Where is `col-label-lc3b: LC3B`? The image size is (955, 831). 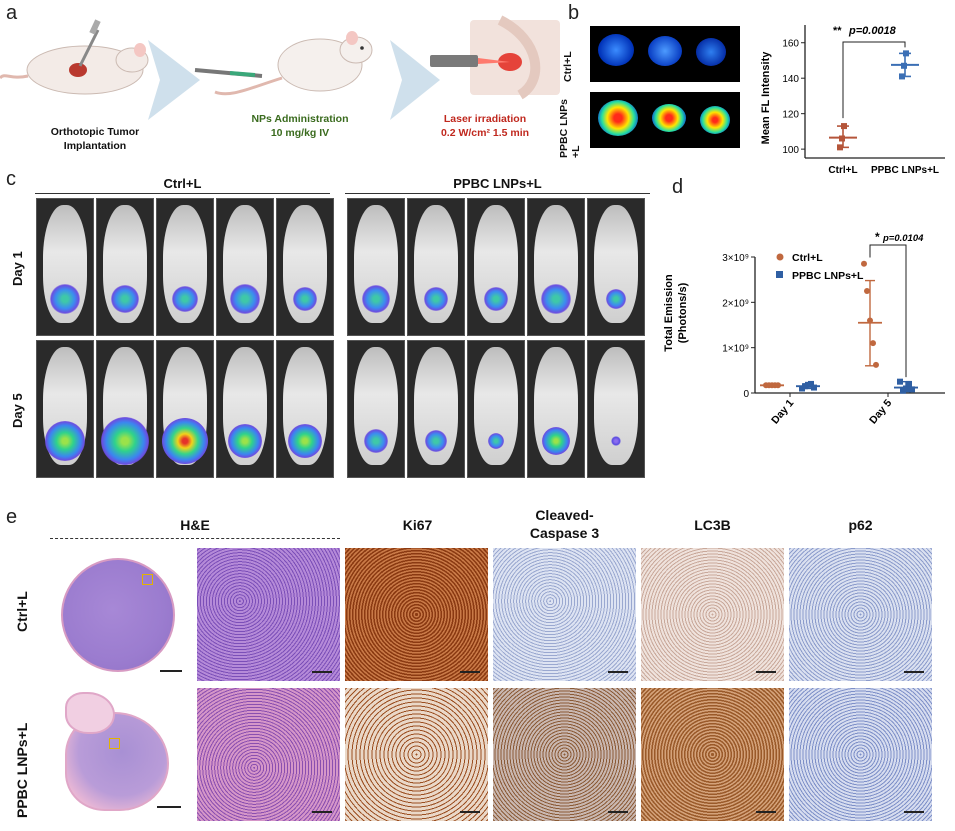 col-label-lc3b: LC3B is located at coordinates (712, 525).